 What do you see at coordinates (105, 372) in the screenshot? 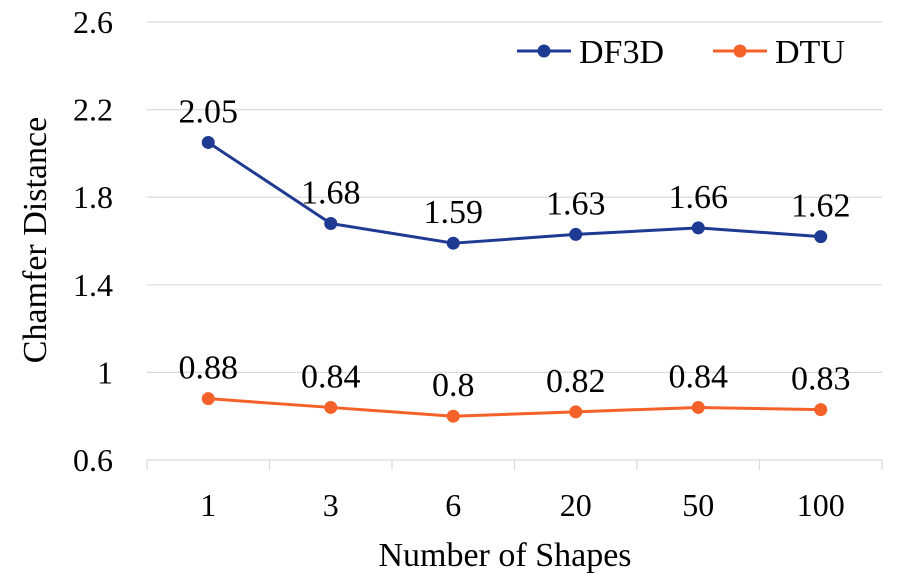
I see `y-tick-label: 1` at bounding box center [105, 372].